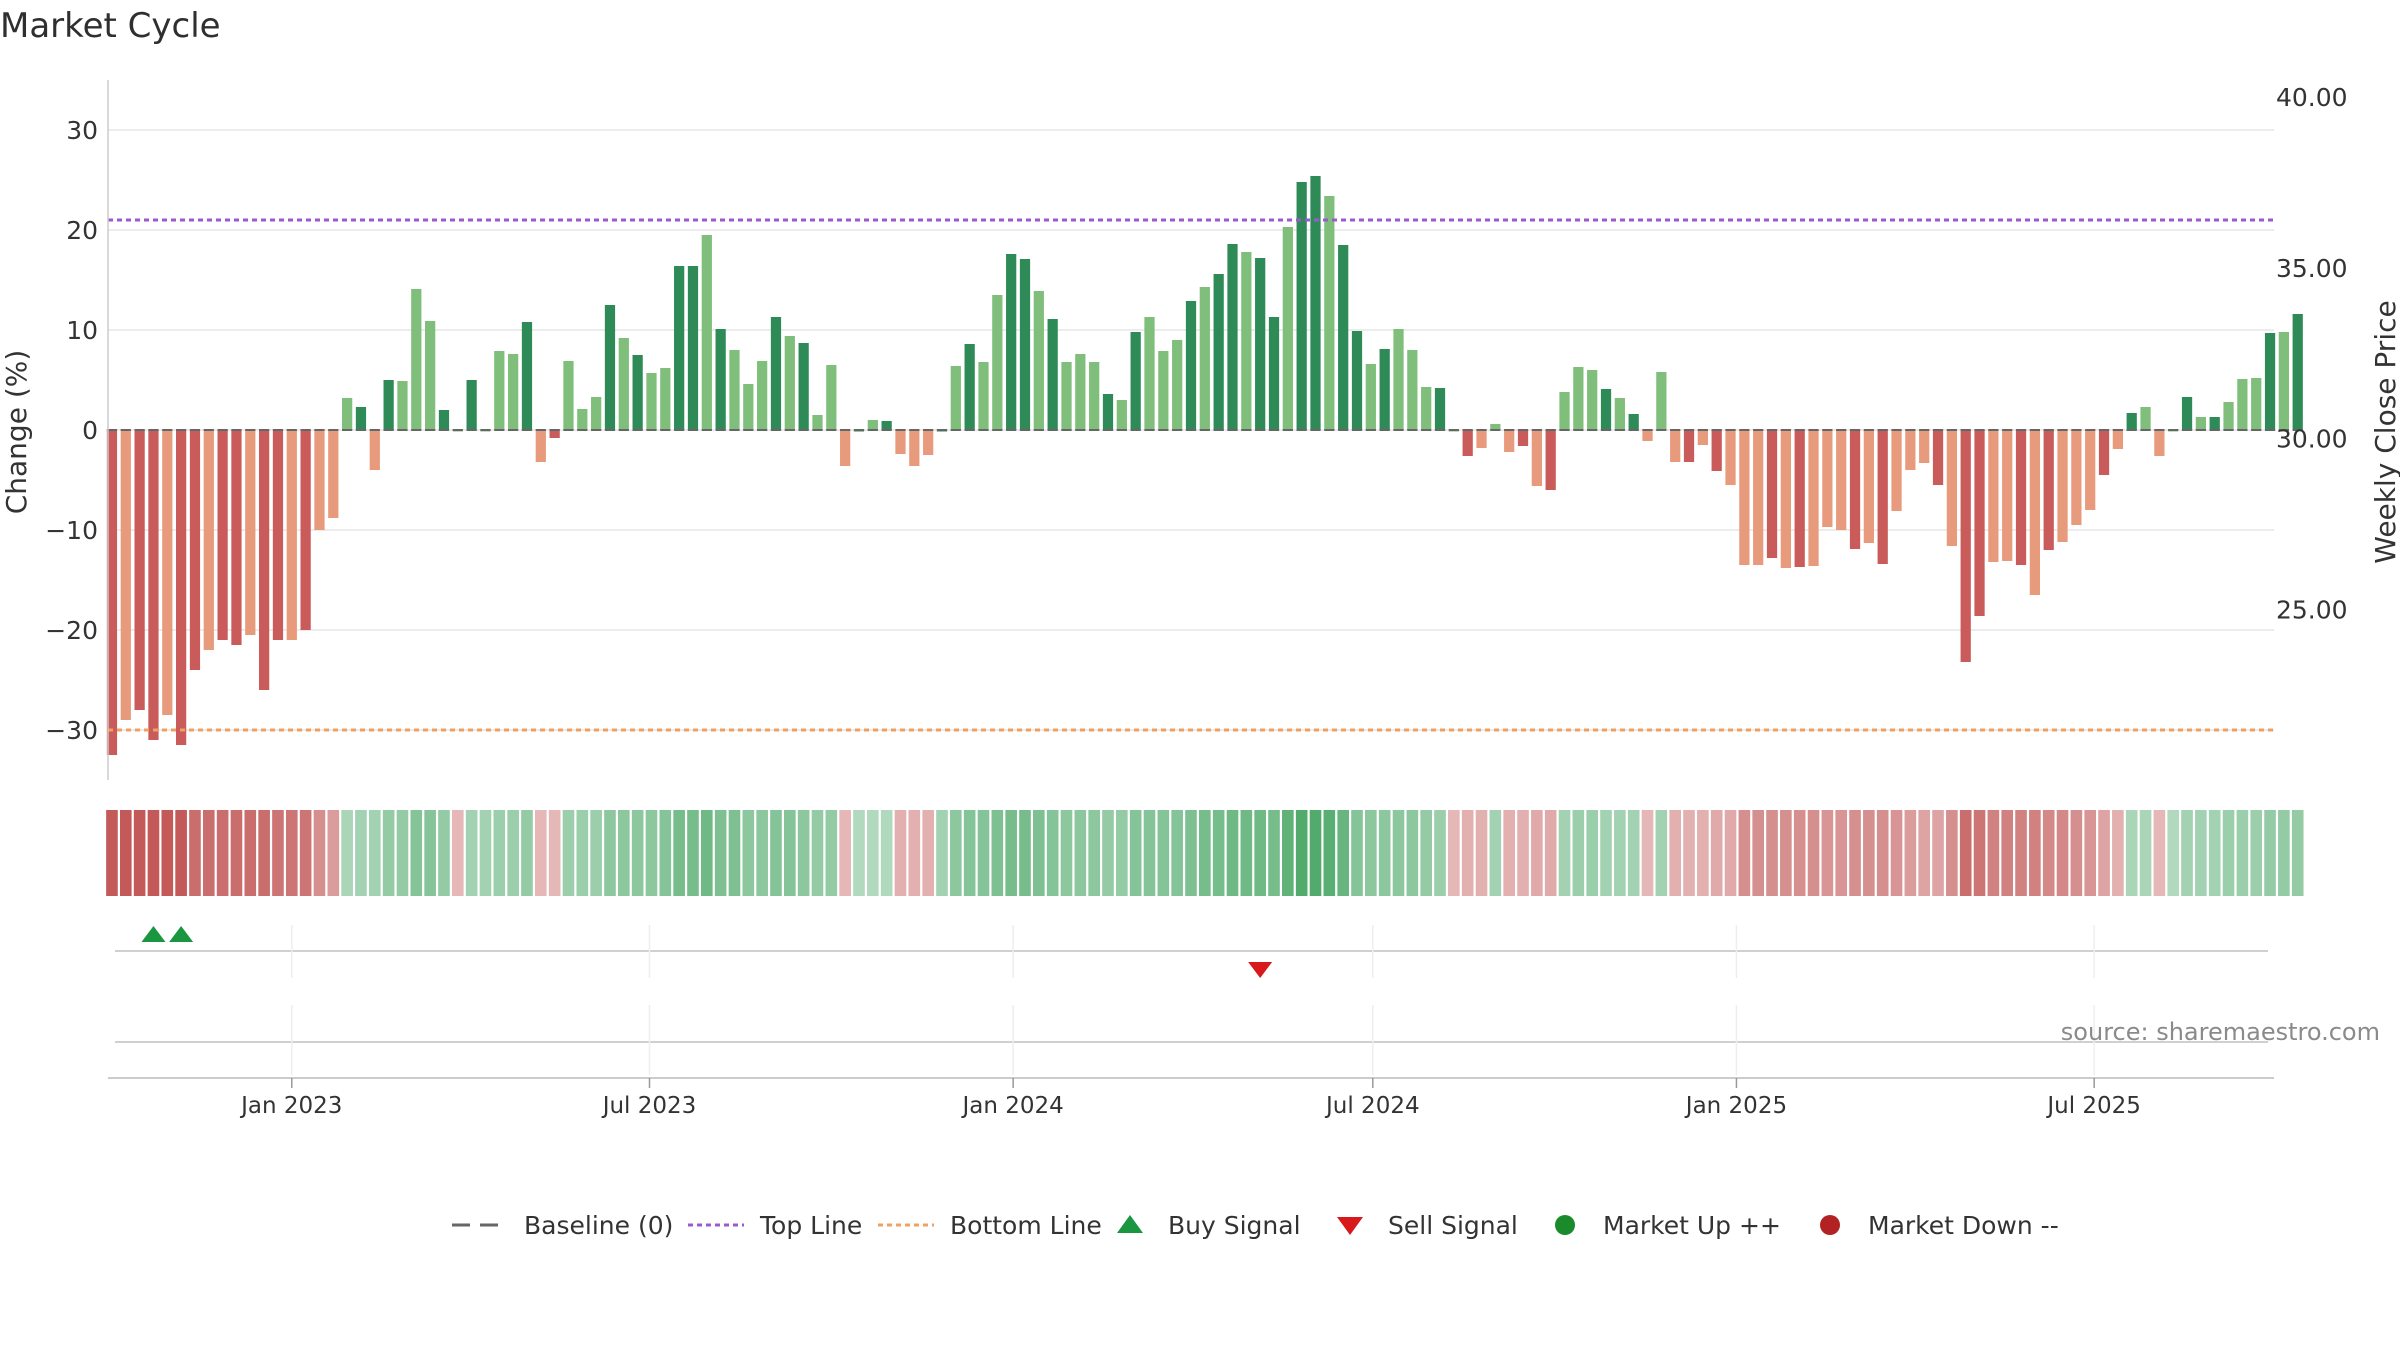  I want to click on y-tick-label-right: 25.00, so click(2312, 609).